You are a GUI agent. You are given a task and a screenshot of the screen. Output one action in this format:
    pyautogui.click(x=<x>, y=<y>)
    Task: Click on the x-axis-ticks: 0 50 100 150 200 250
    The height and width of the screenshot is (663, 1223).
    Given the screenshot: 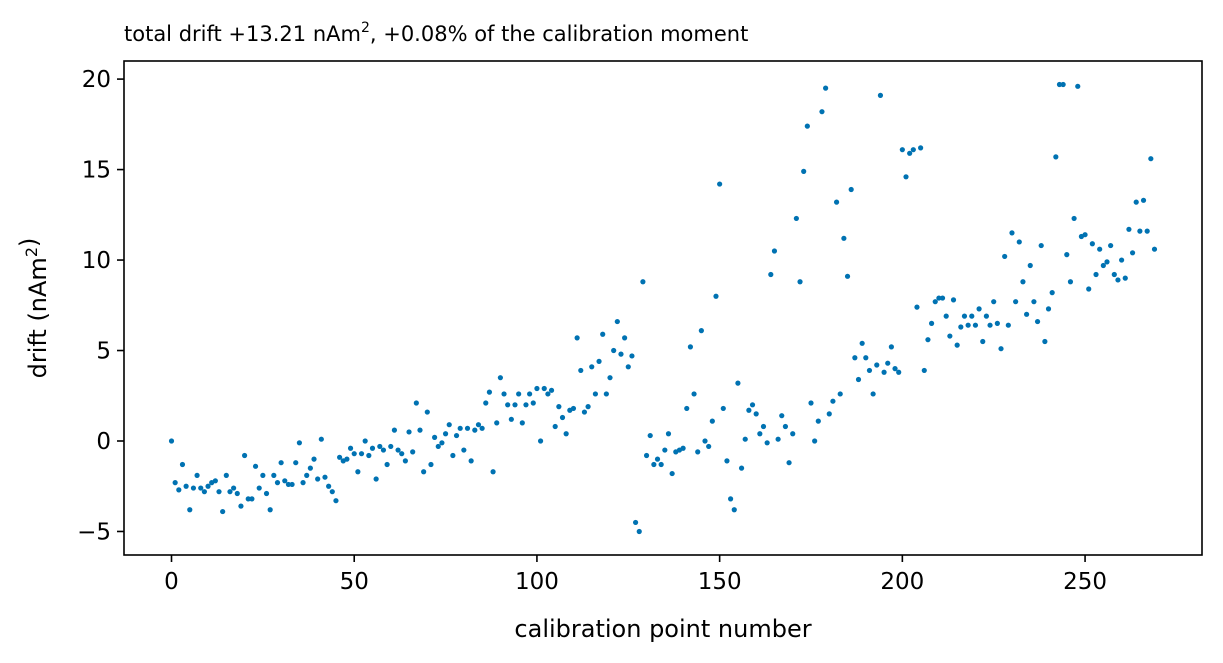 What is the action you would take?
    pyautogui.click(x=635, y=575)
    